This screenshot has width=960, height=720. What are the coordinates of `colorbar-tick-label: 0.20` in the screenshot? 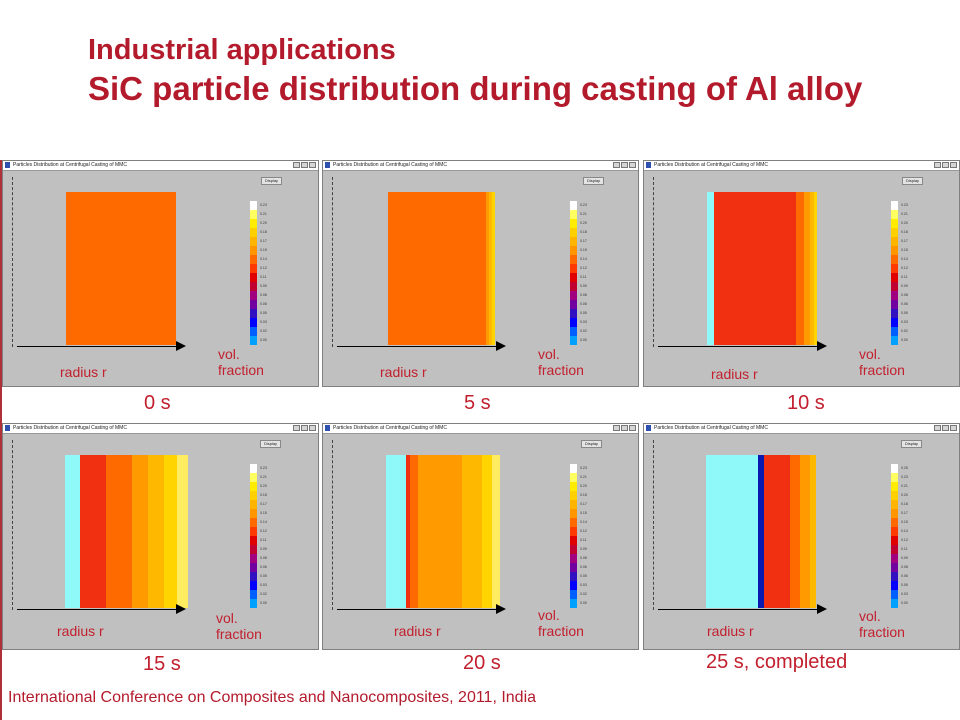 It's located at (904, 223).